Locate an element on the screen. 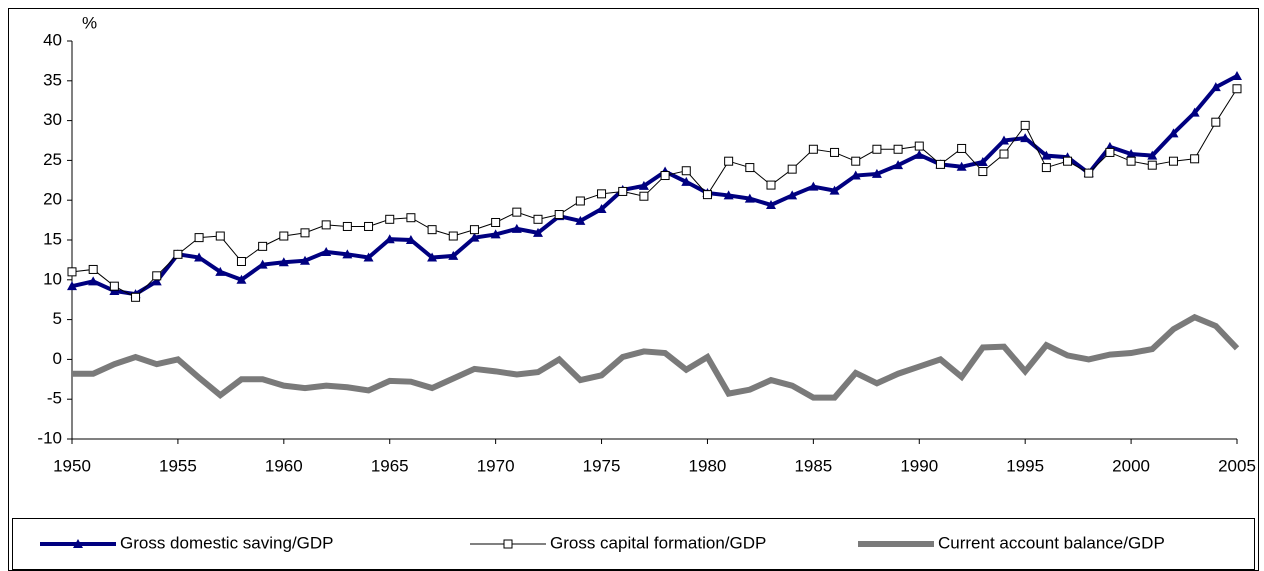 This screenshot has height=571, width=1264. y-tick-label: 0 is located at coordinates (57, 358).